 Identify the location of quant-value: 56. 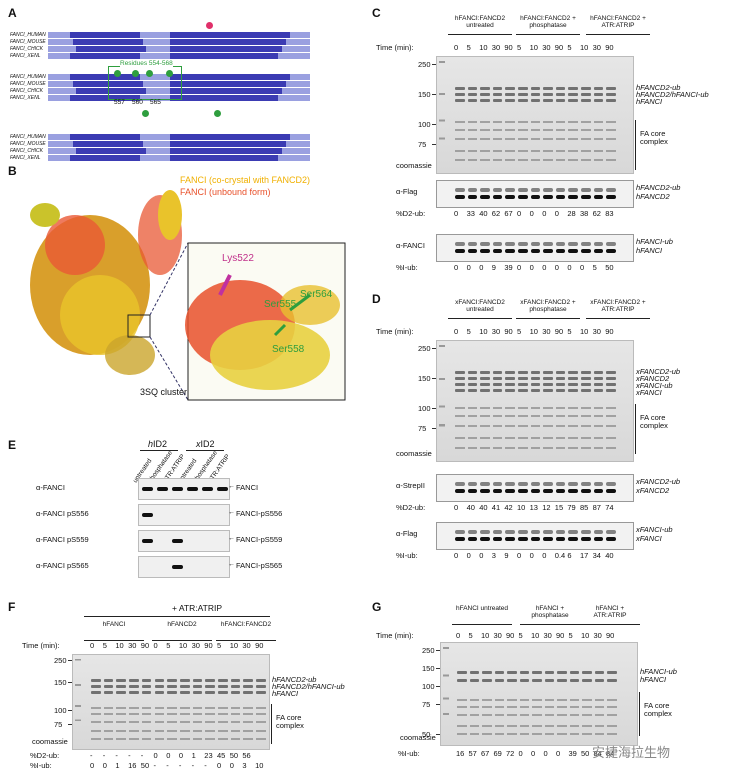
(246, 755).